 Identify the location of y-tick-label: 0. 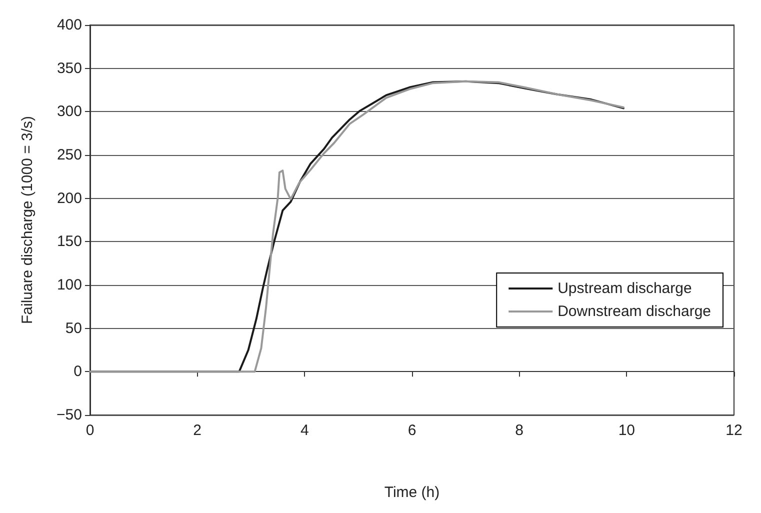
(78, 371).